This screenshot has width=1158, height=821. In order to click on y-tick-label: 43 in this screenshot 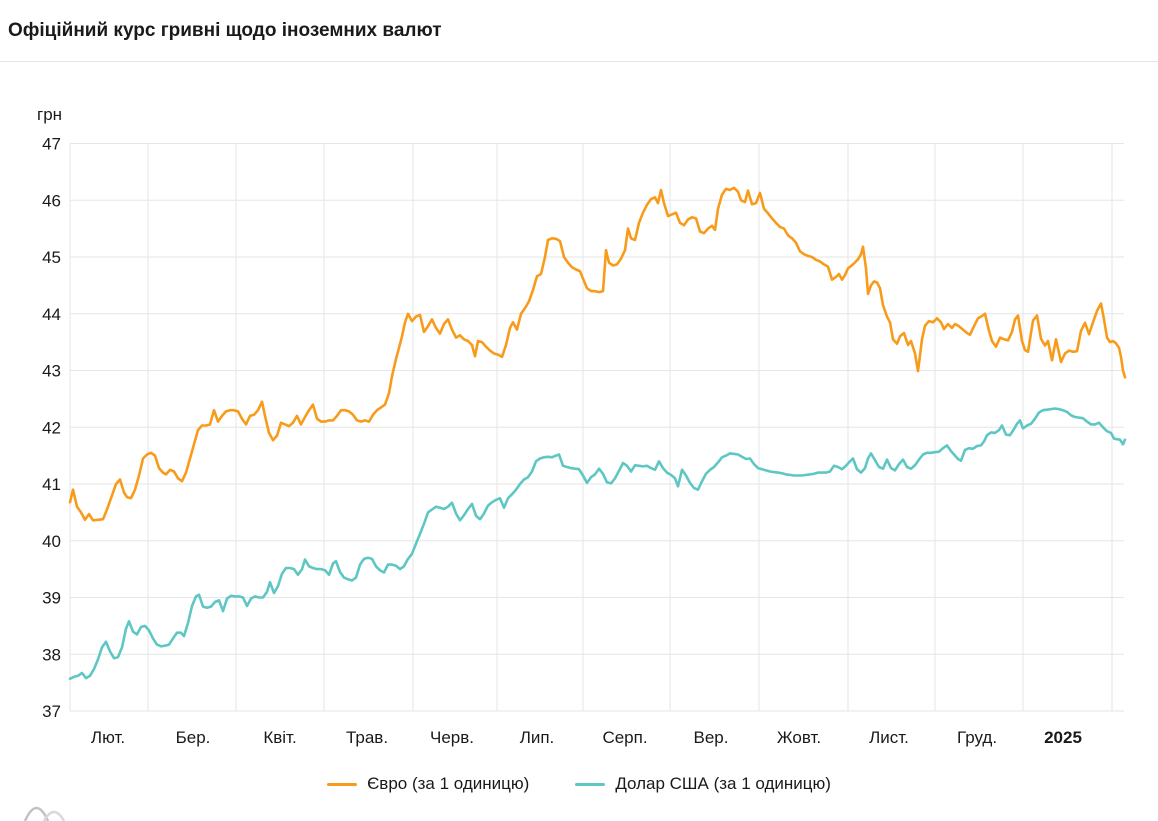, I will do `click(51, 371)`.